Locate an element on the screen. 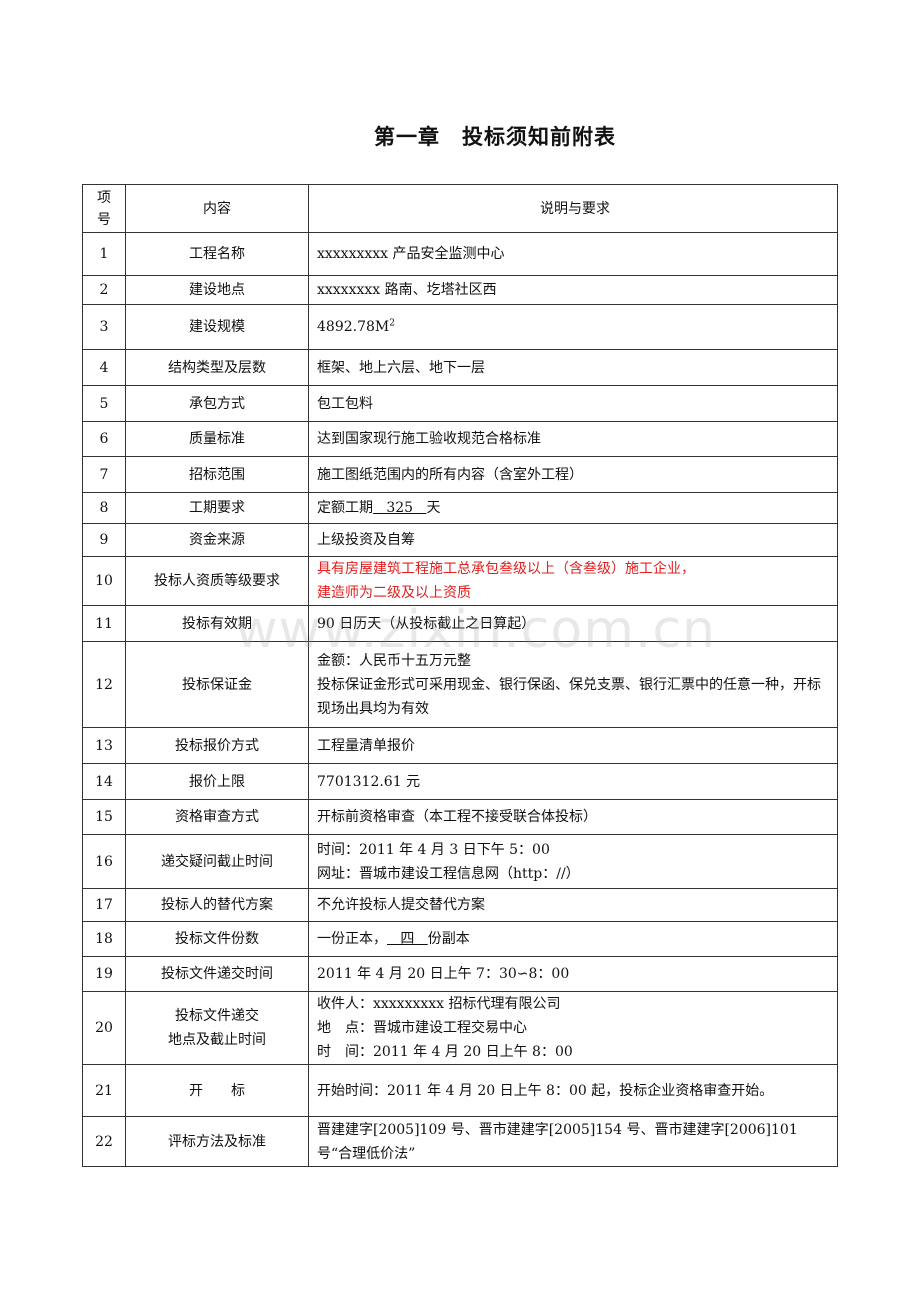 This screenshot has height=1302, width=920. text-segment: 天 is located at coordinates (433, 508).